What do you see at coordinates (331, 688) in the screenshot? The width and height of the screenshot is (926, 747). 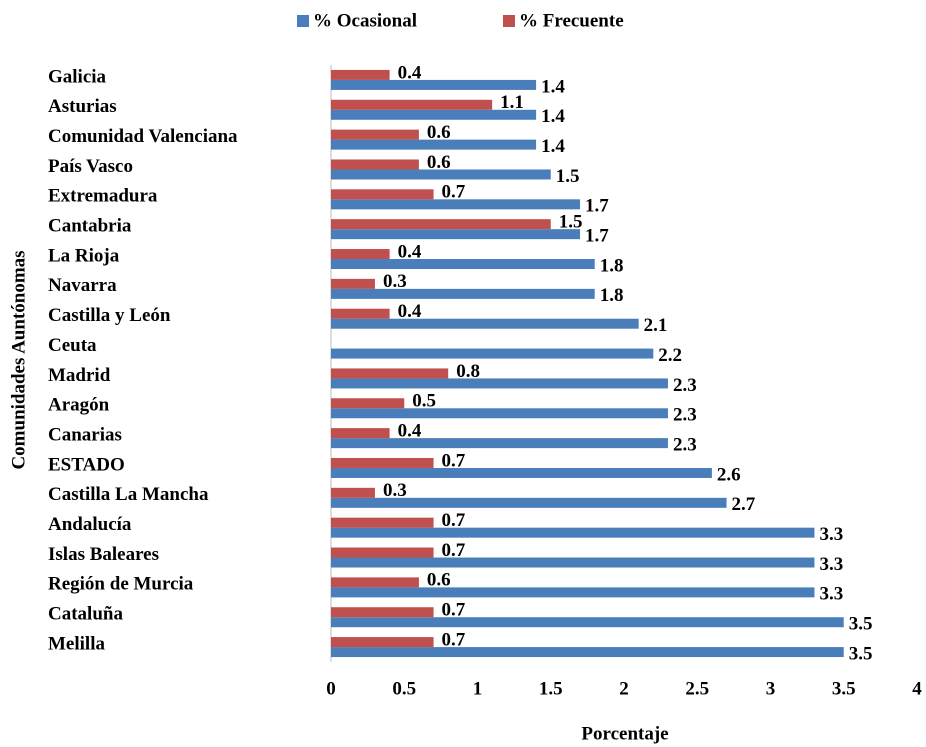 I see `x-tick-label: 0` at bounding box center [331, 688].